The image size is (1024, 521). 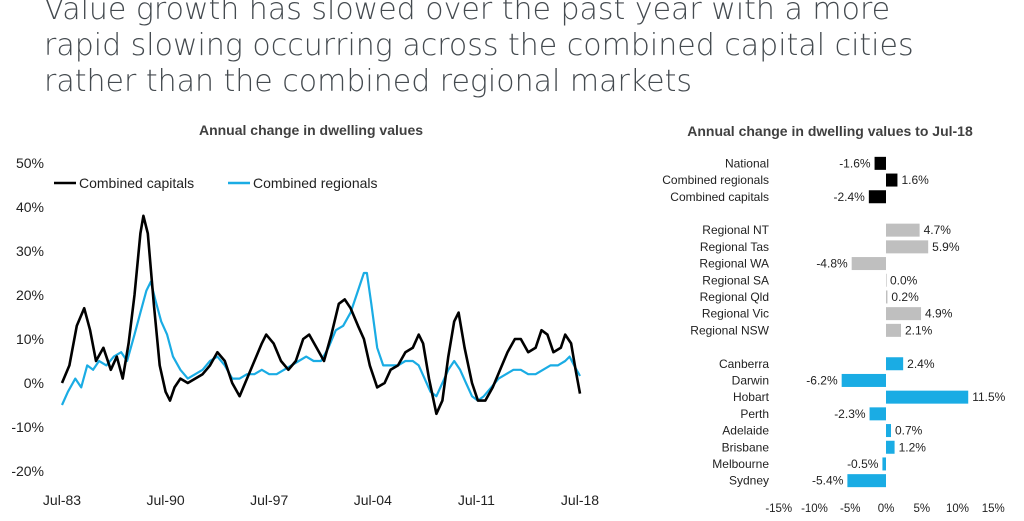 I want to click on bar-category-label: National, so click(x=747, y=163).